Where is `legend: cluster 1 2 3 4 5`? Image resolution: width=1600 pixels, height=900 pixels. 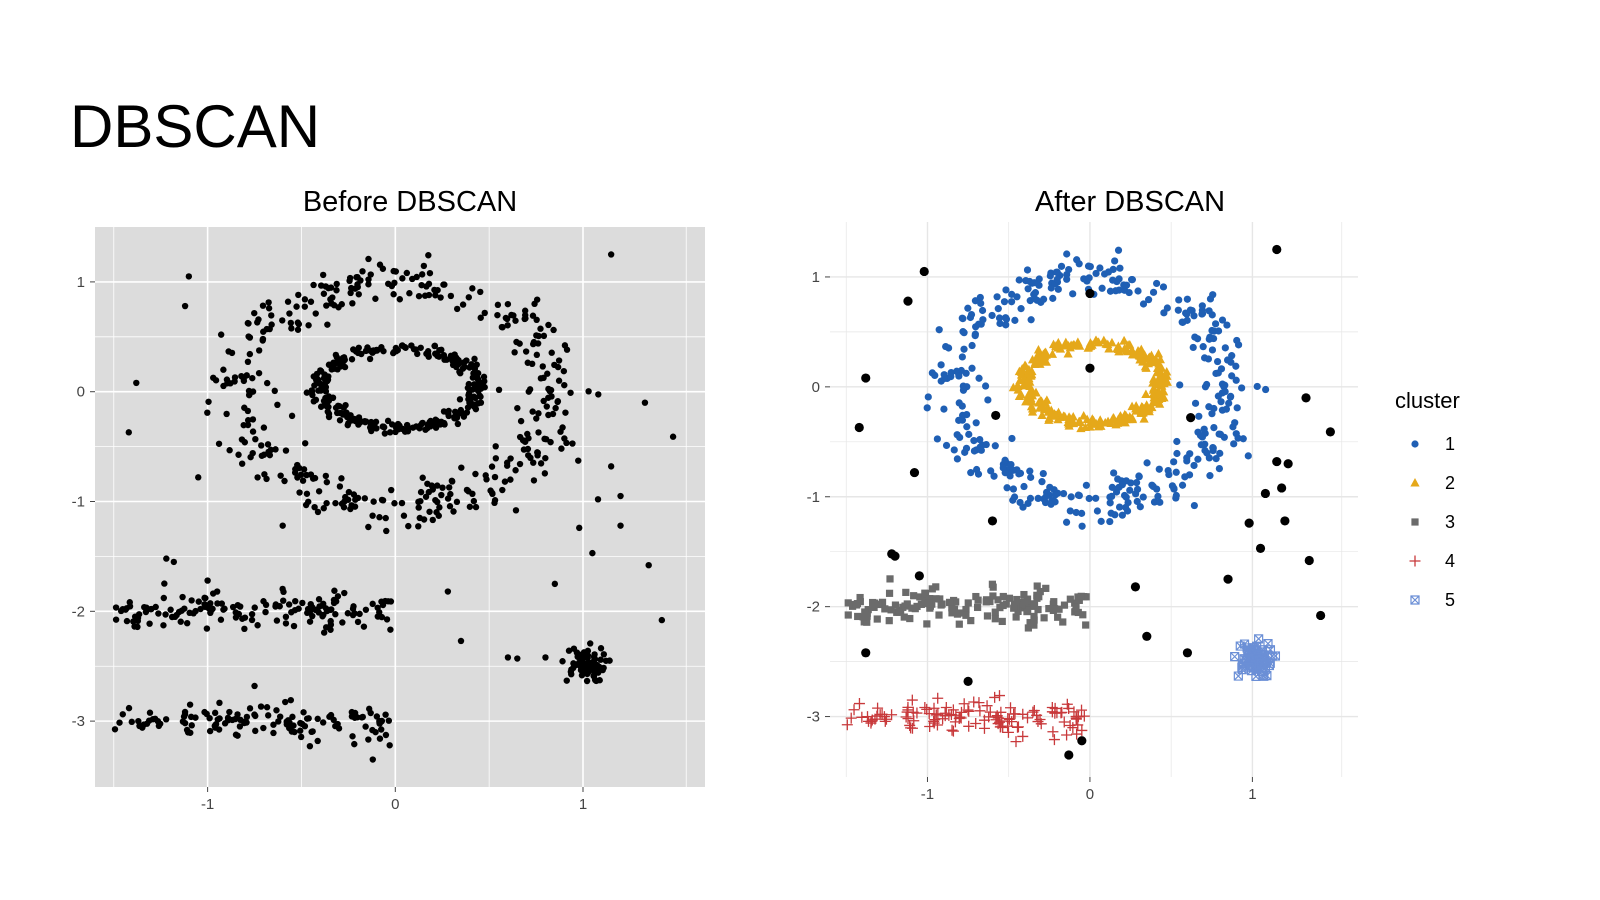
legend: cluster 1 2 3 4 5 is located at coordinates (1427, 499).